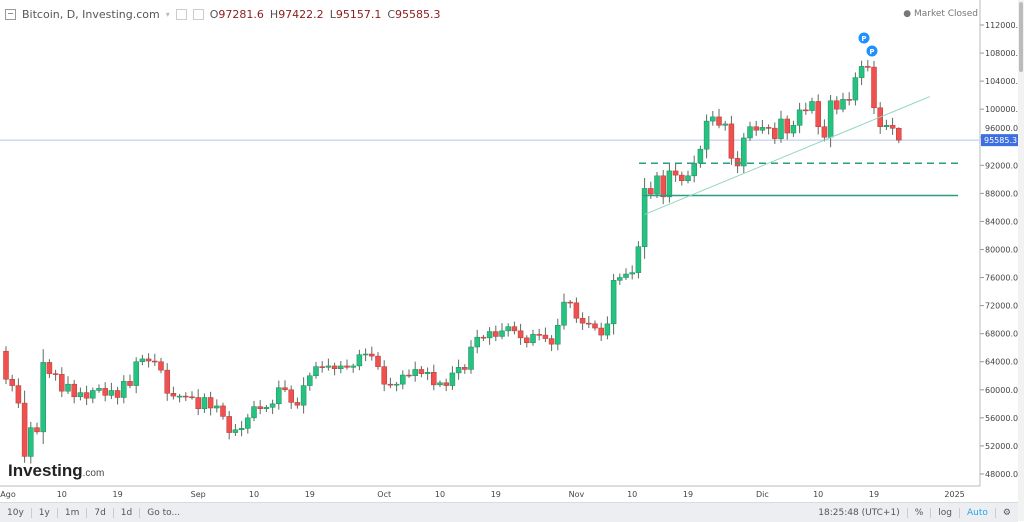 The width and height of the screenshot is (1024, 522). What do you see at coordinates (946, 512) in the screenshot?
I see `log-toggle: log` at bounding box center [946, 512].